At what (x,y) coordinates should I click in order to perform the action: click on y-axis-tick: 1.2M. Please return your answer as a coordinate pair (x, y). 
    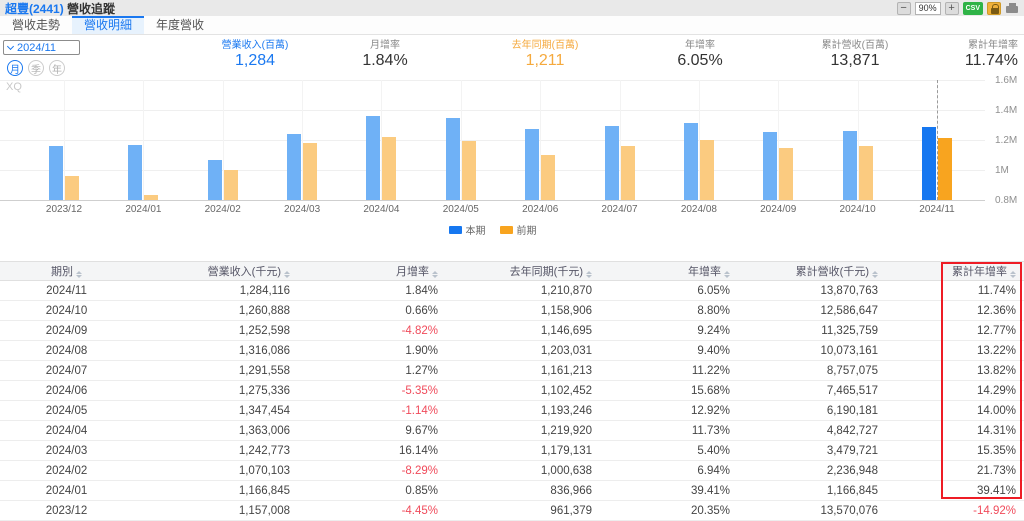
    Looking at the image, I should click on (1006, 140).